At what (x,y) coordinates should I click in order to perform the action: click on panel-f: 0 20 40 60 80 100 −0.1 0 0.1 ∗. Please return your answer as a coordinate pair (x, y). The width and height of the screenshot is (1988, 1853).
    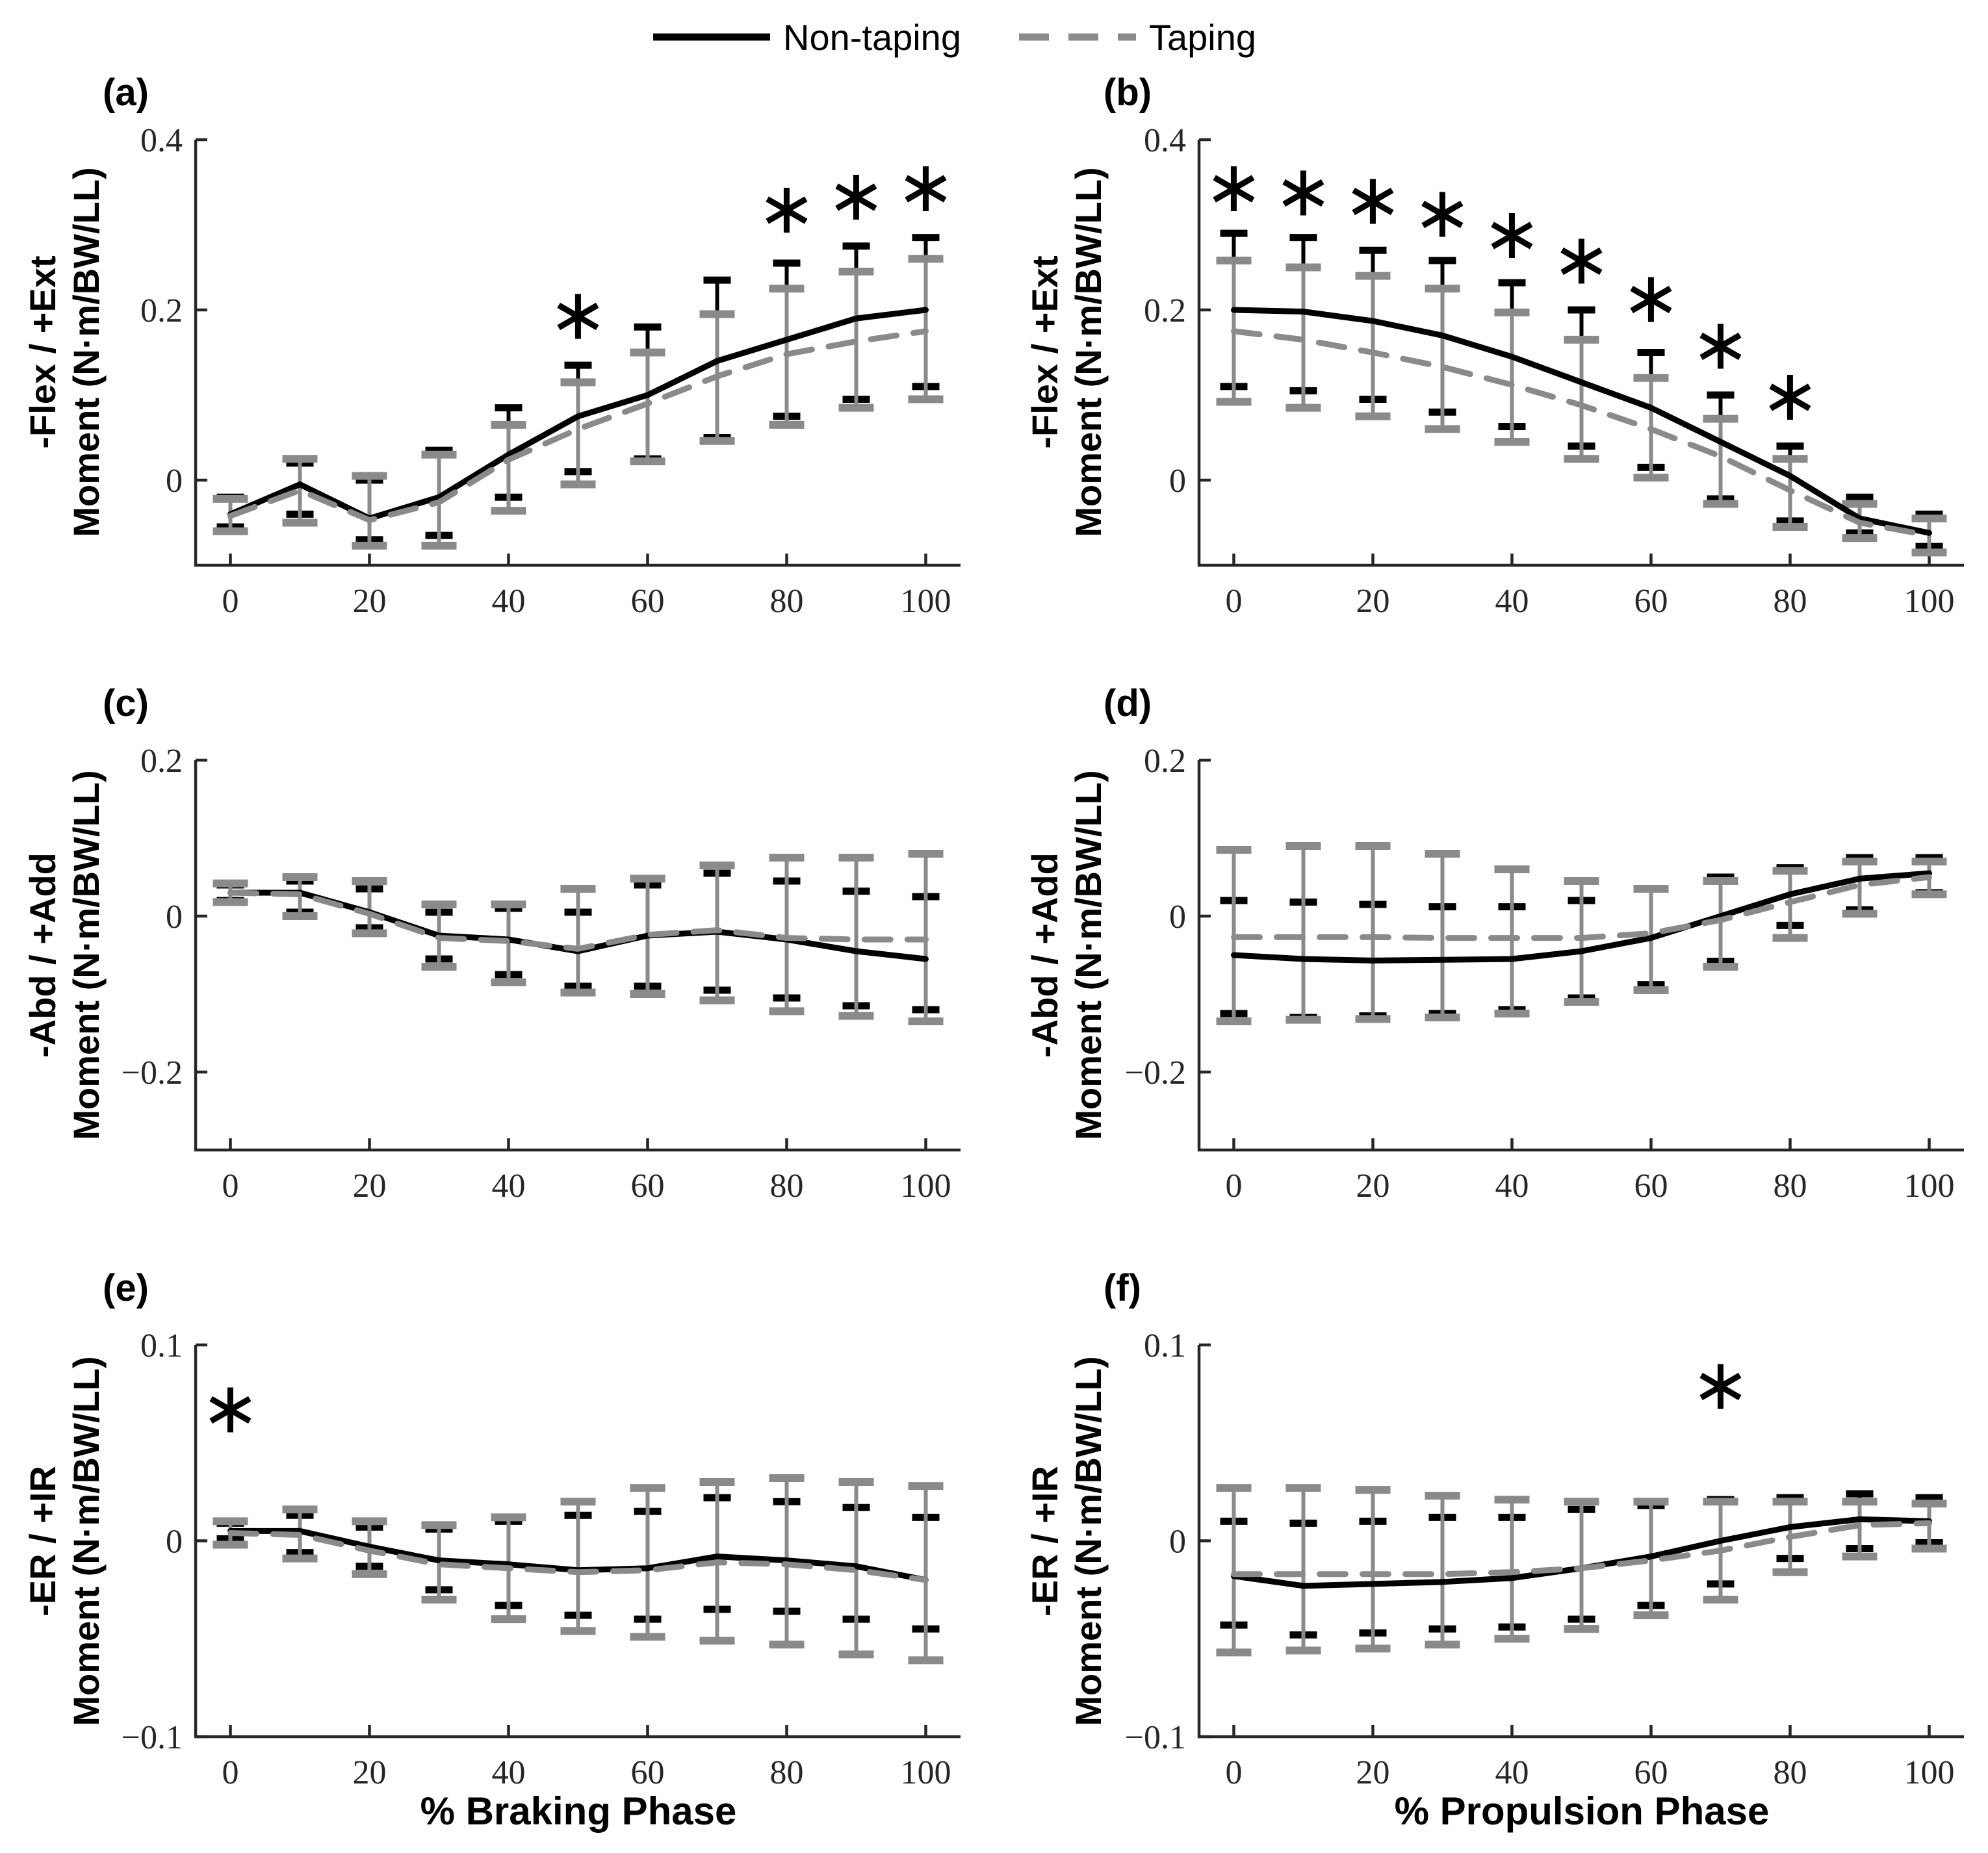
    Looking at the image, I should click on (1545, 1559).